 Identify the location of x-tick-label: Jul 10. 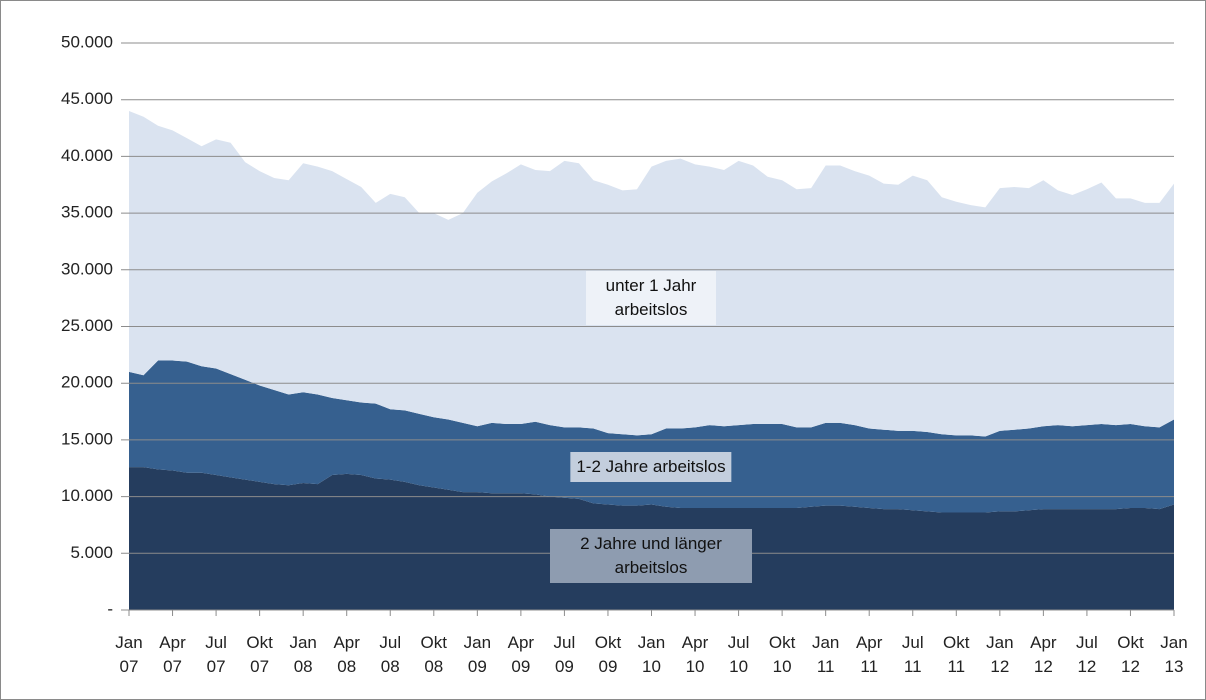
(738, 654).